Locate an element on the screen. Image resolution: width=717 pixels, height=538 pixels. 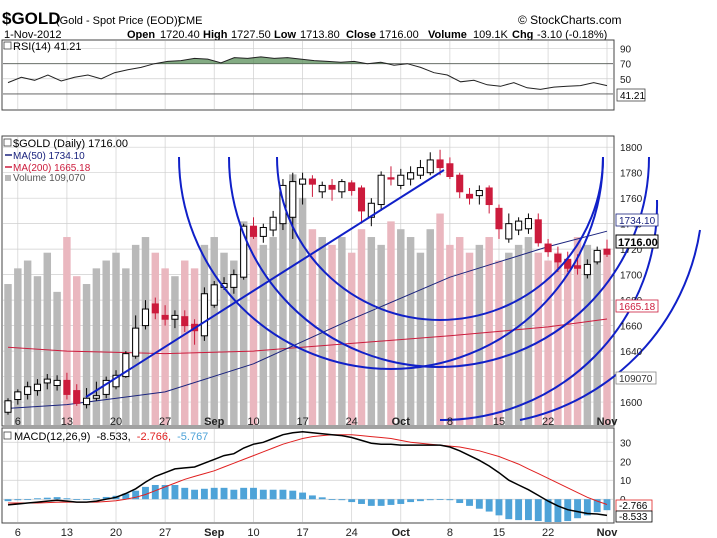
ma200-tag is located at coordinates (637, 306).